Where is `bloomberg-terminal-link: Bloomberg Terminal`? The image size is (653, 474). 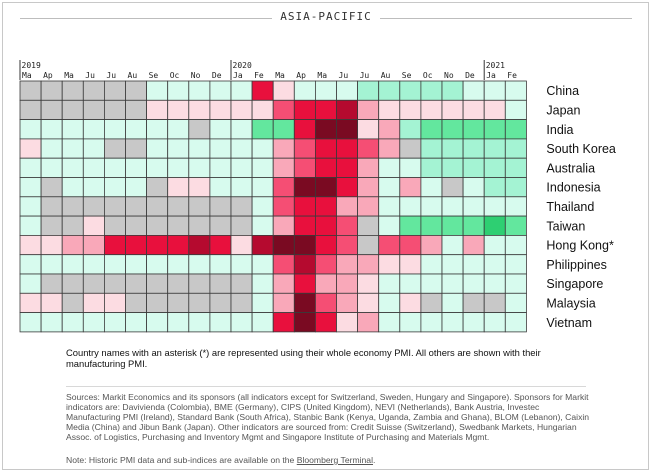
bloomberg-terminal-link: Bloomberg Terminal is located at coordinates (334, 460).